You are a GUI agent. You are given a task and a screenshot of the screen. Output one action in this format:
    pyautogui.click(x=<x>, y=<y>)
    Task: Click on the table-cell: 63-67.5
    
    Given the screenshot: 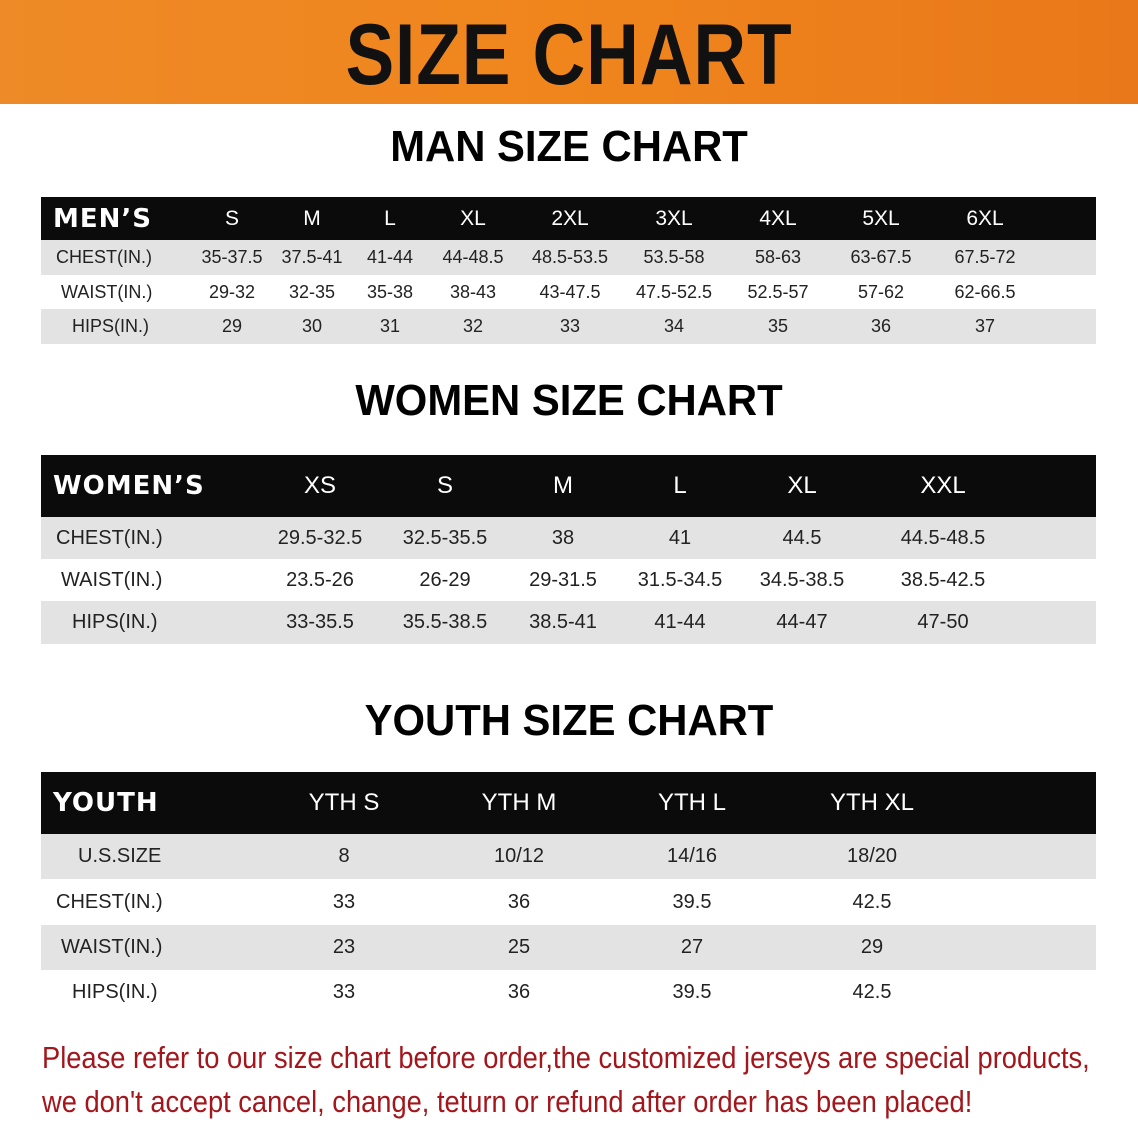 What is the action you would take?
    pyautogui.click(x=881, y=257)
    